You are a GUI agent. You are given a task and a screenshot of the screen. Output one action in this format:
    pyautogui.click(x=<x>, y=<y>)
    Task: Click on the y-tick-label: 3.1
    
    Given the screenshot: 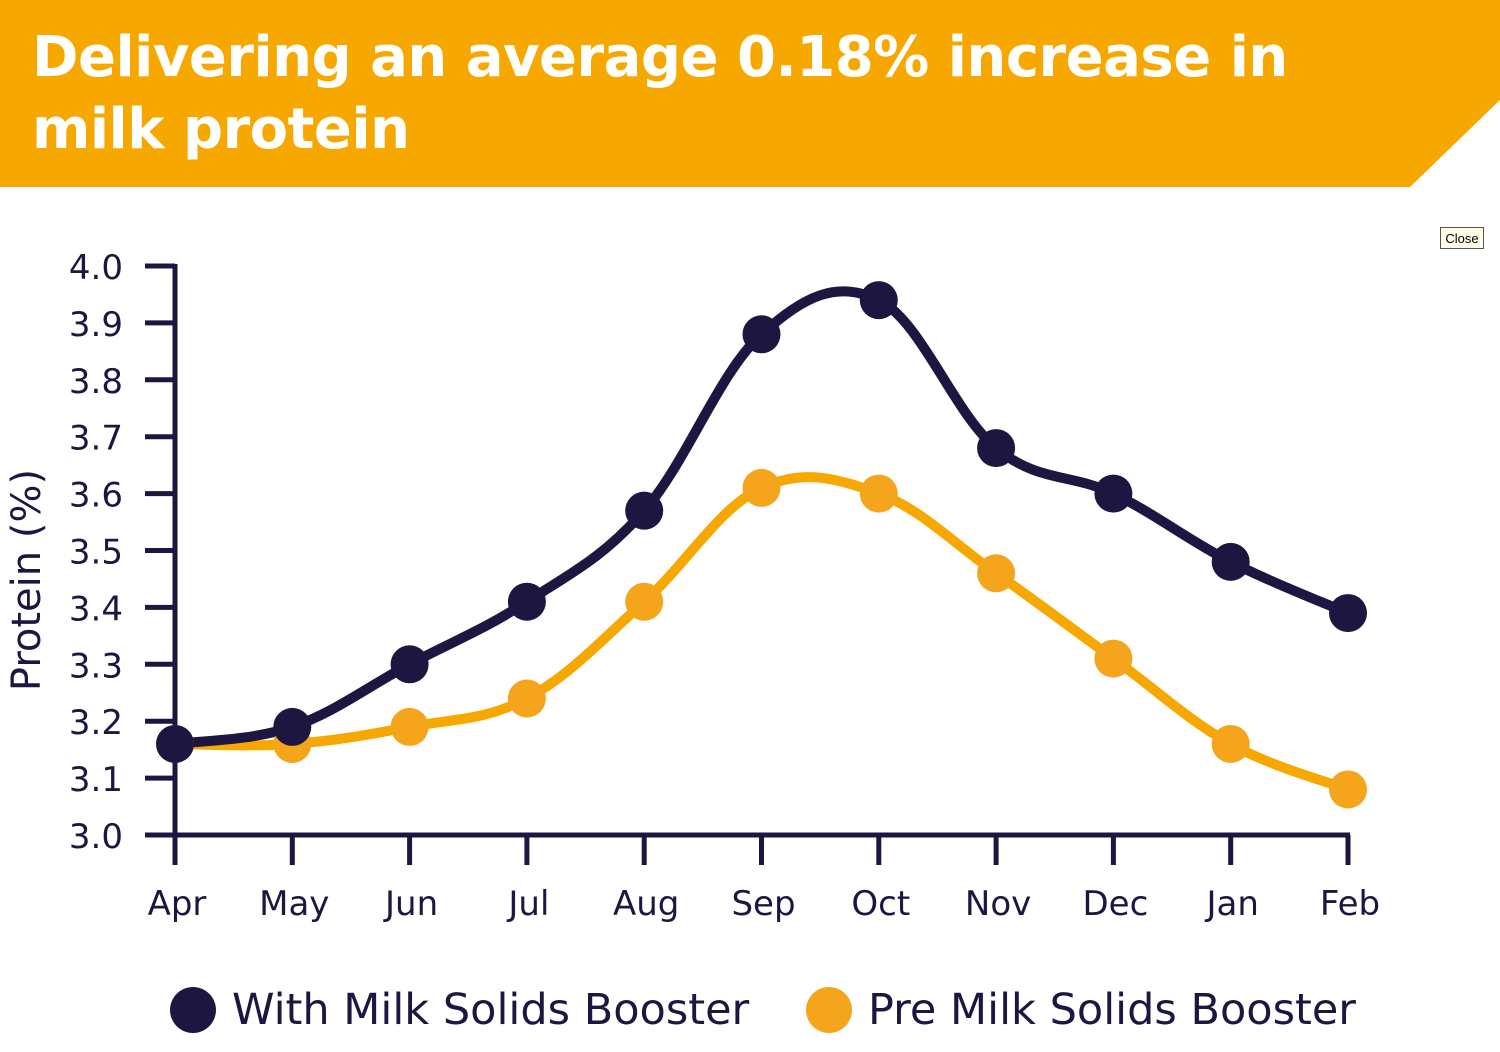 What is the action you would take?
    pyautogui.click(x=96, y=780)
    